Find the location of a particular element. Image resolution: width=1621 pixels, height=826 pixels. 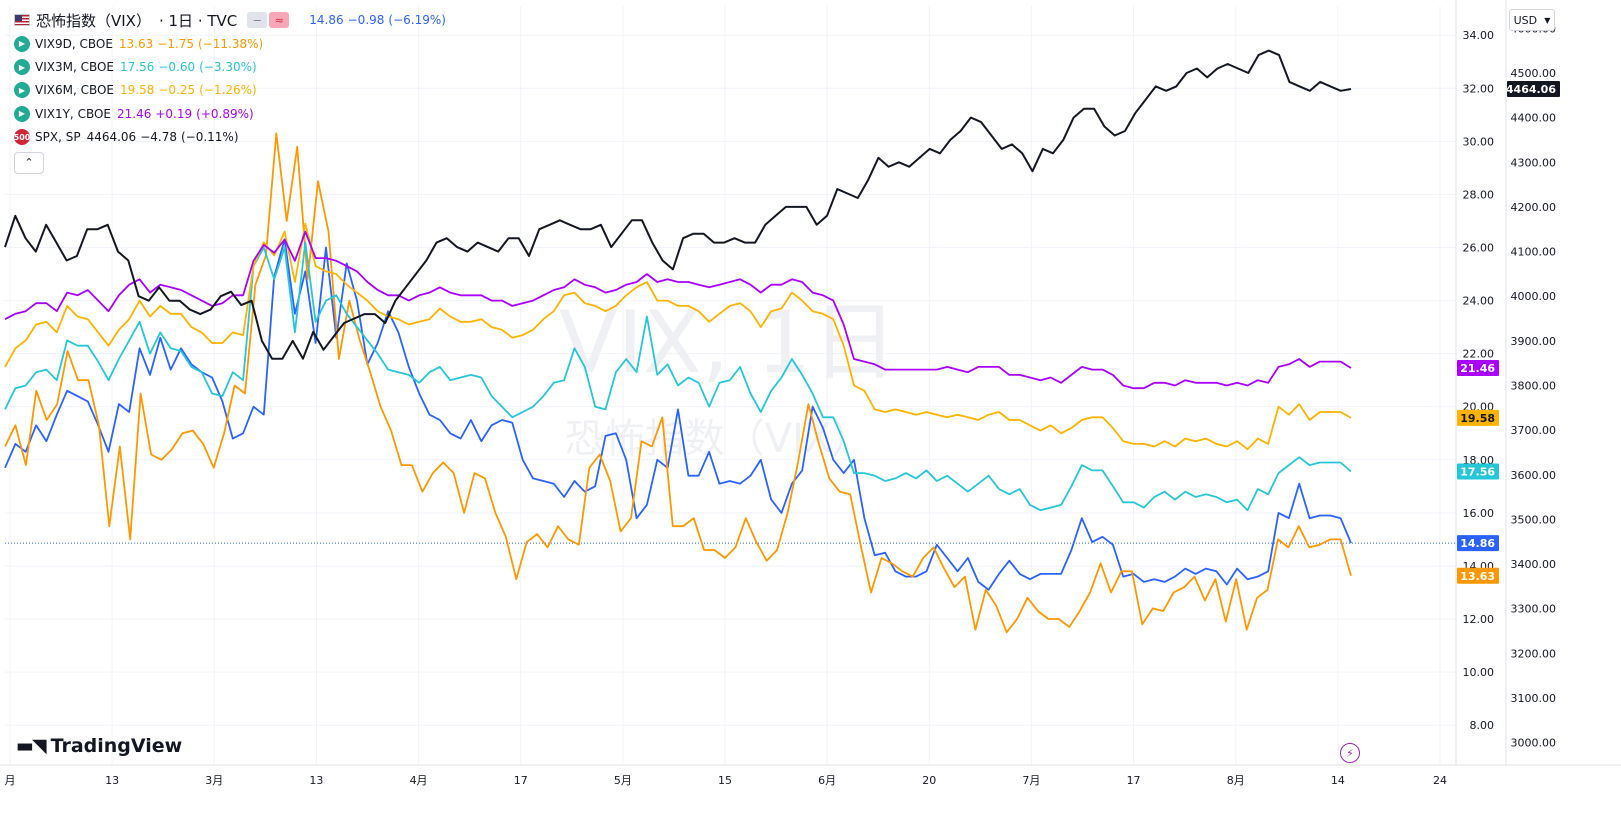

x-tick-label: 14 is located at coordinates (1338, 780).